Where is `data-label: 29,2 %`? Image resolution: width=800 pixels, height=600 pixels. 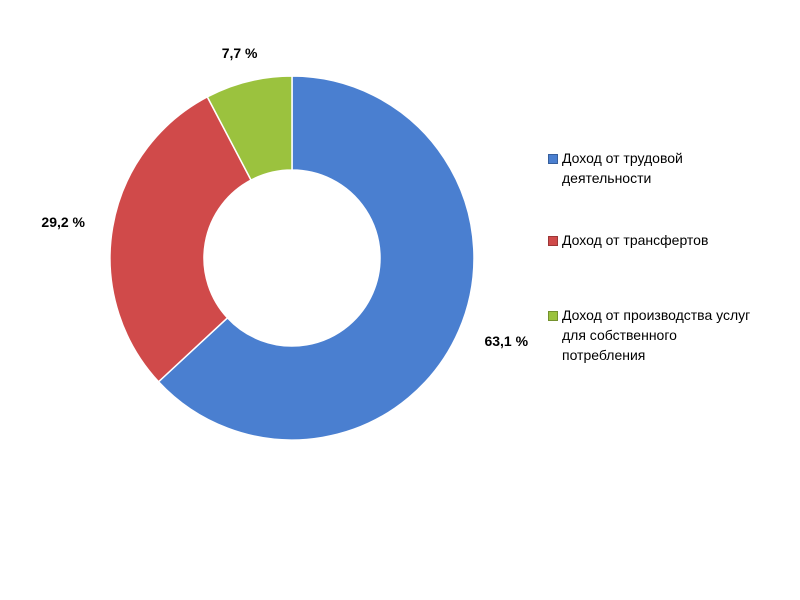 data-label: 29,2 % is located at coordinates (63, 221).